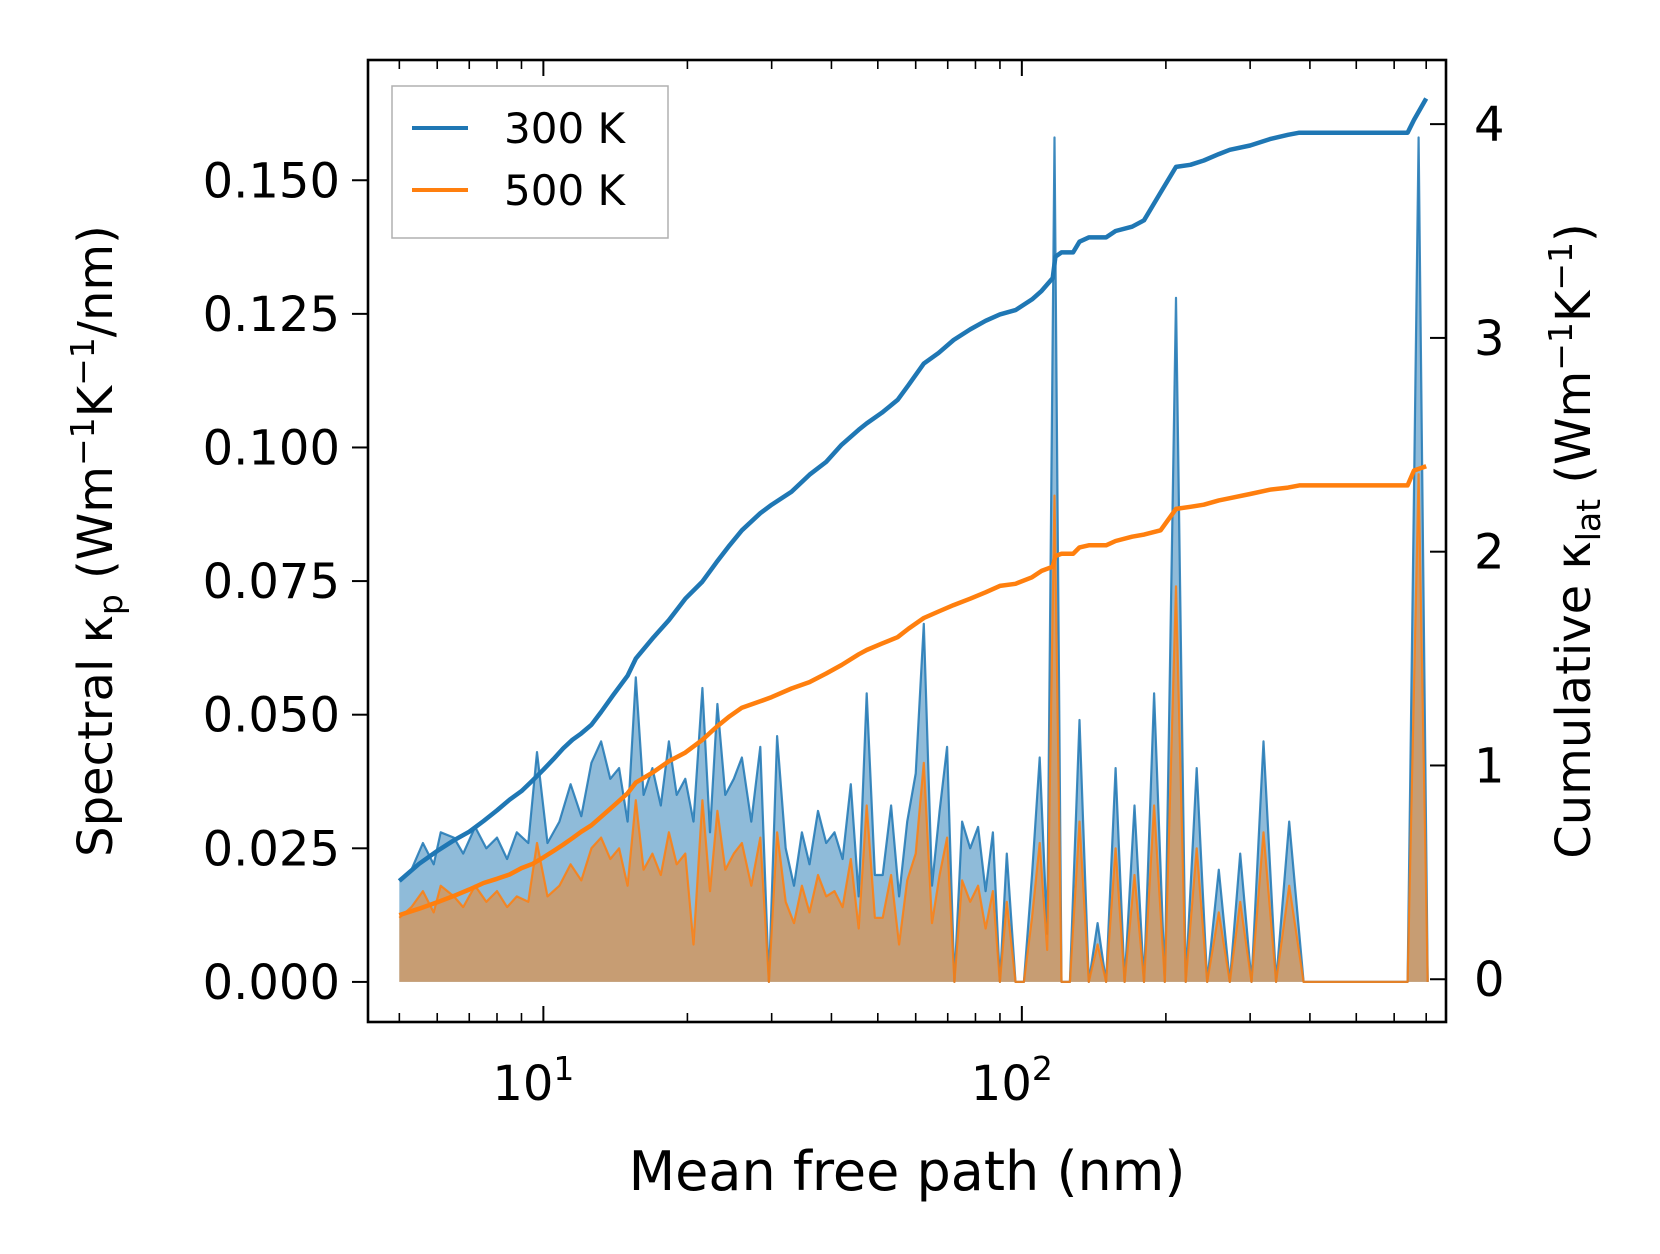 The height and width of the screenshot is (1254, 1660). I want to click on y-right-label-sup1: −1, so click(1560, 346).